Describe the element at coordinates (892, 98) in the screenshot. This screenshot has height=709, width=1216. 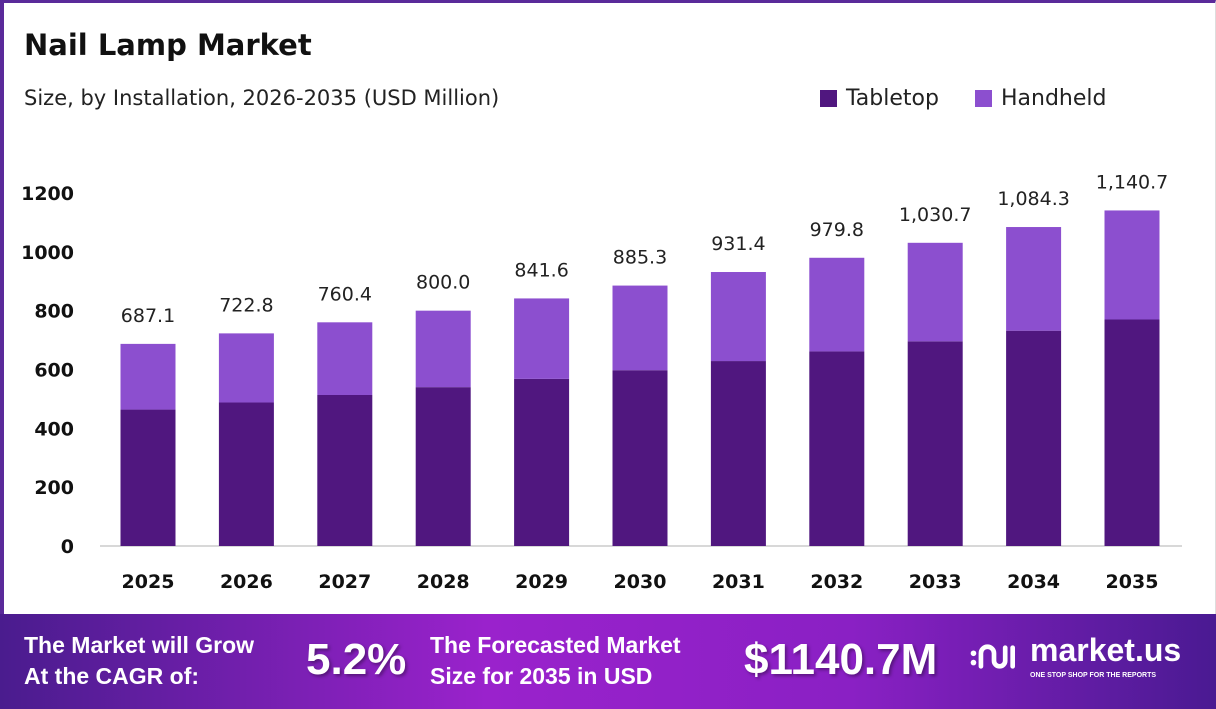
I see `legend-label-tabletop: Tabletop` at that location.